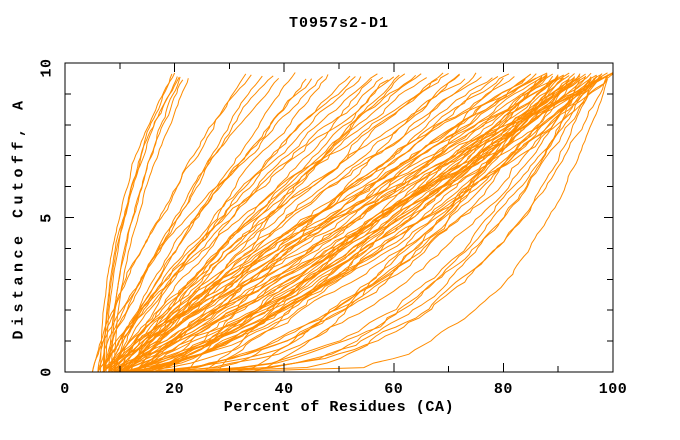 The height and width of the screenshot is (440, 680). What do you see at coordinates (19, 218) in the screenshot?
I see `y-axis-label: Distance Cutoff, A` at bounding box center [19, 218].